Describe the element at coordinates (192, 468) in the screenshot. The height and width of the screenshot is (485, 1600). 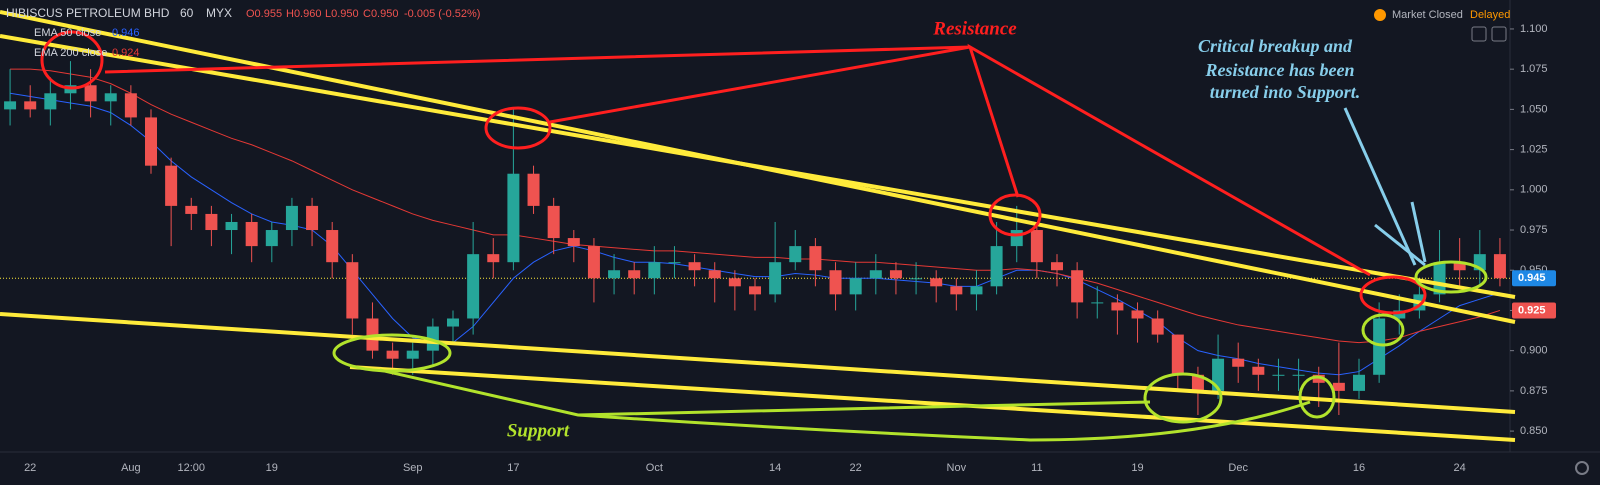
I see `x-tick-label: 12:00` at that location.